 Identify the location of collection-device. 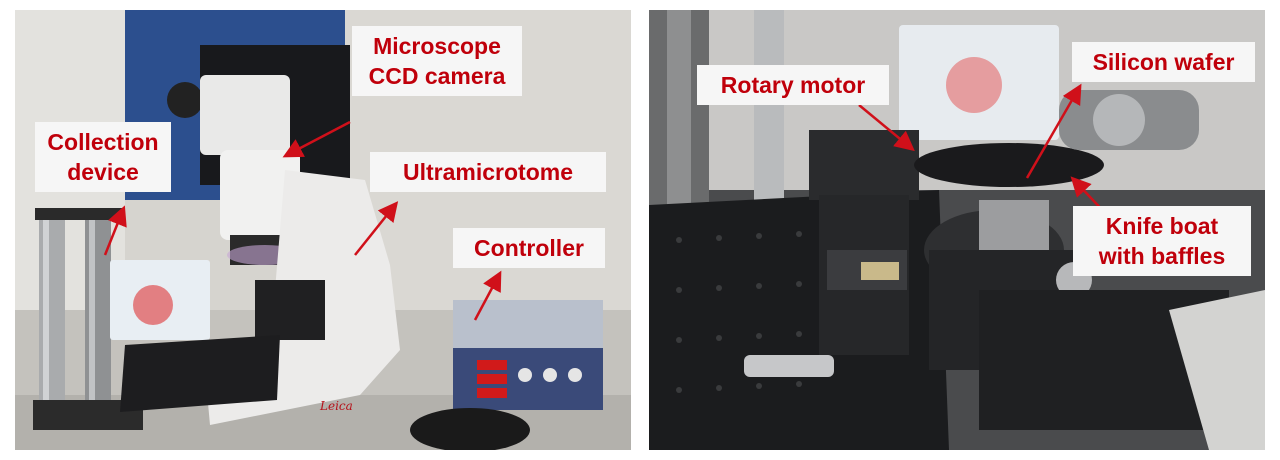
(88, 319).